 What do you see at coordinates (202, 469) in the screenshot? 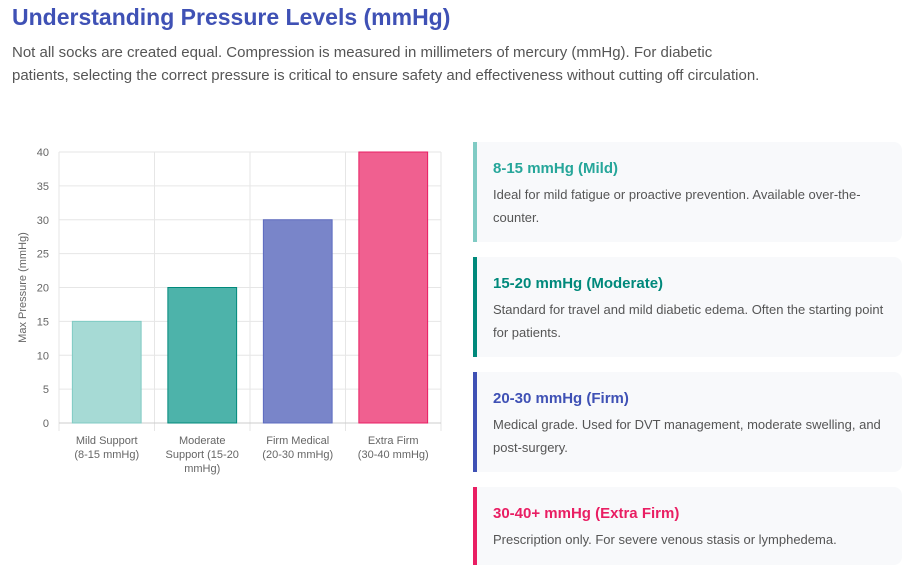
I see `x-tick-label: mmHg)` at bounding box center [202, 469].